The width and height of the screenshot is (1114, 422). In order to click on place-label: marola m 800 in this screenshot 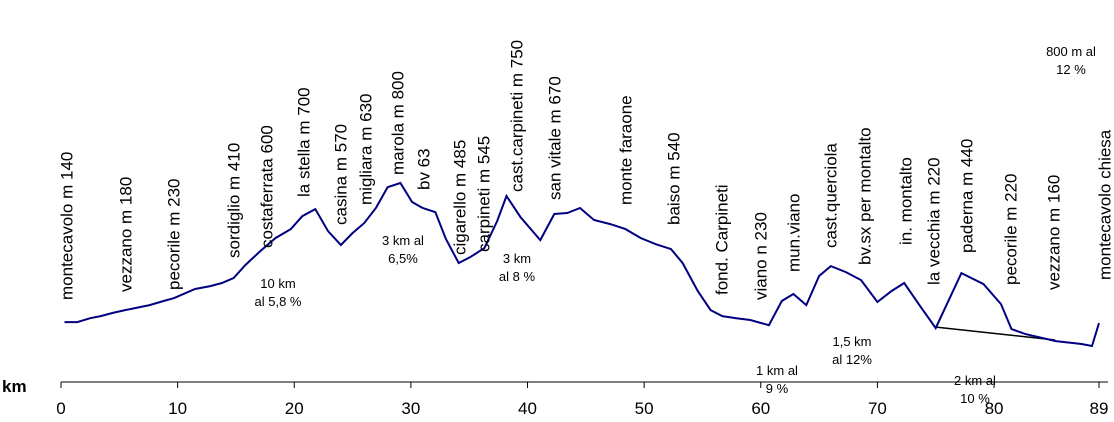, I will do `click(397, 123)`.